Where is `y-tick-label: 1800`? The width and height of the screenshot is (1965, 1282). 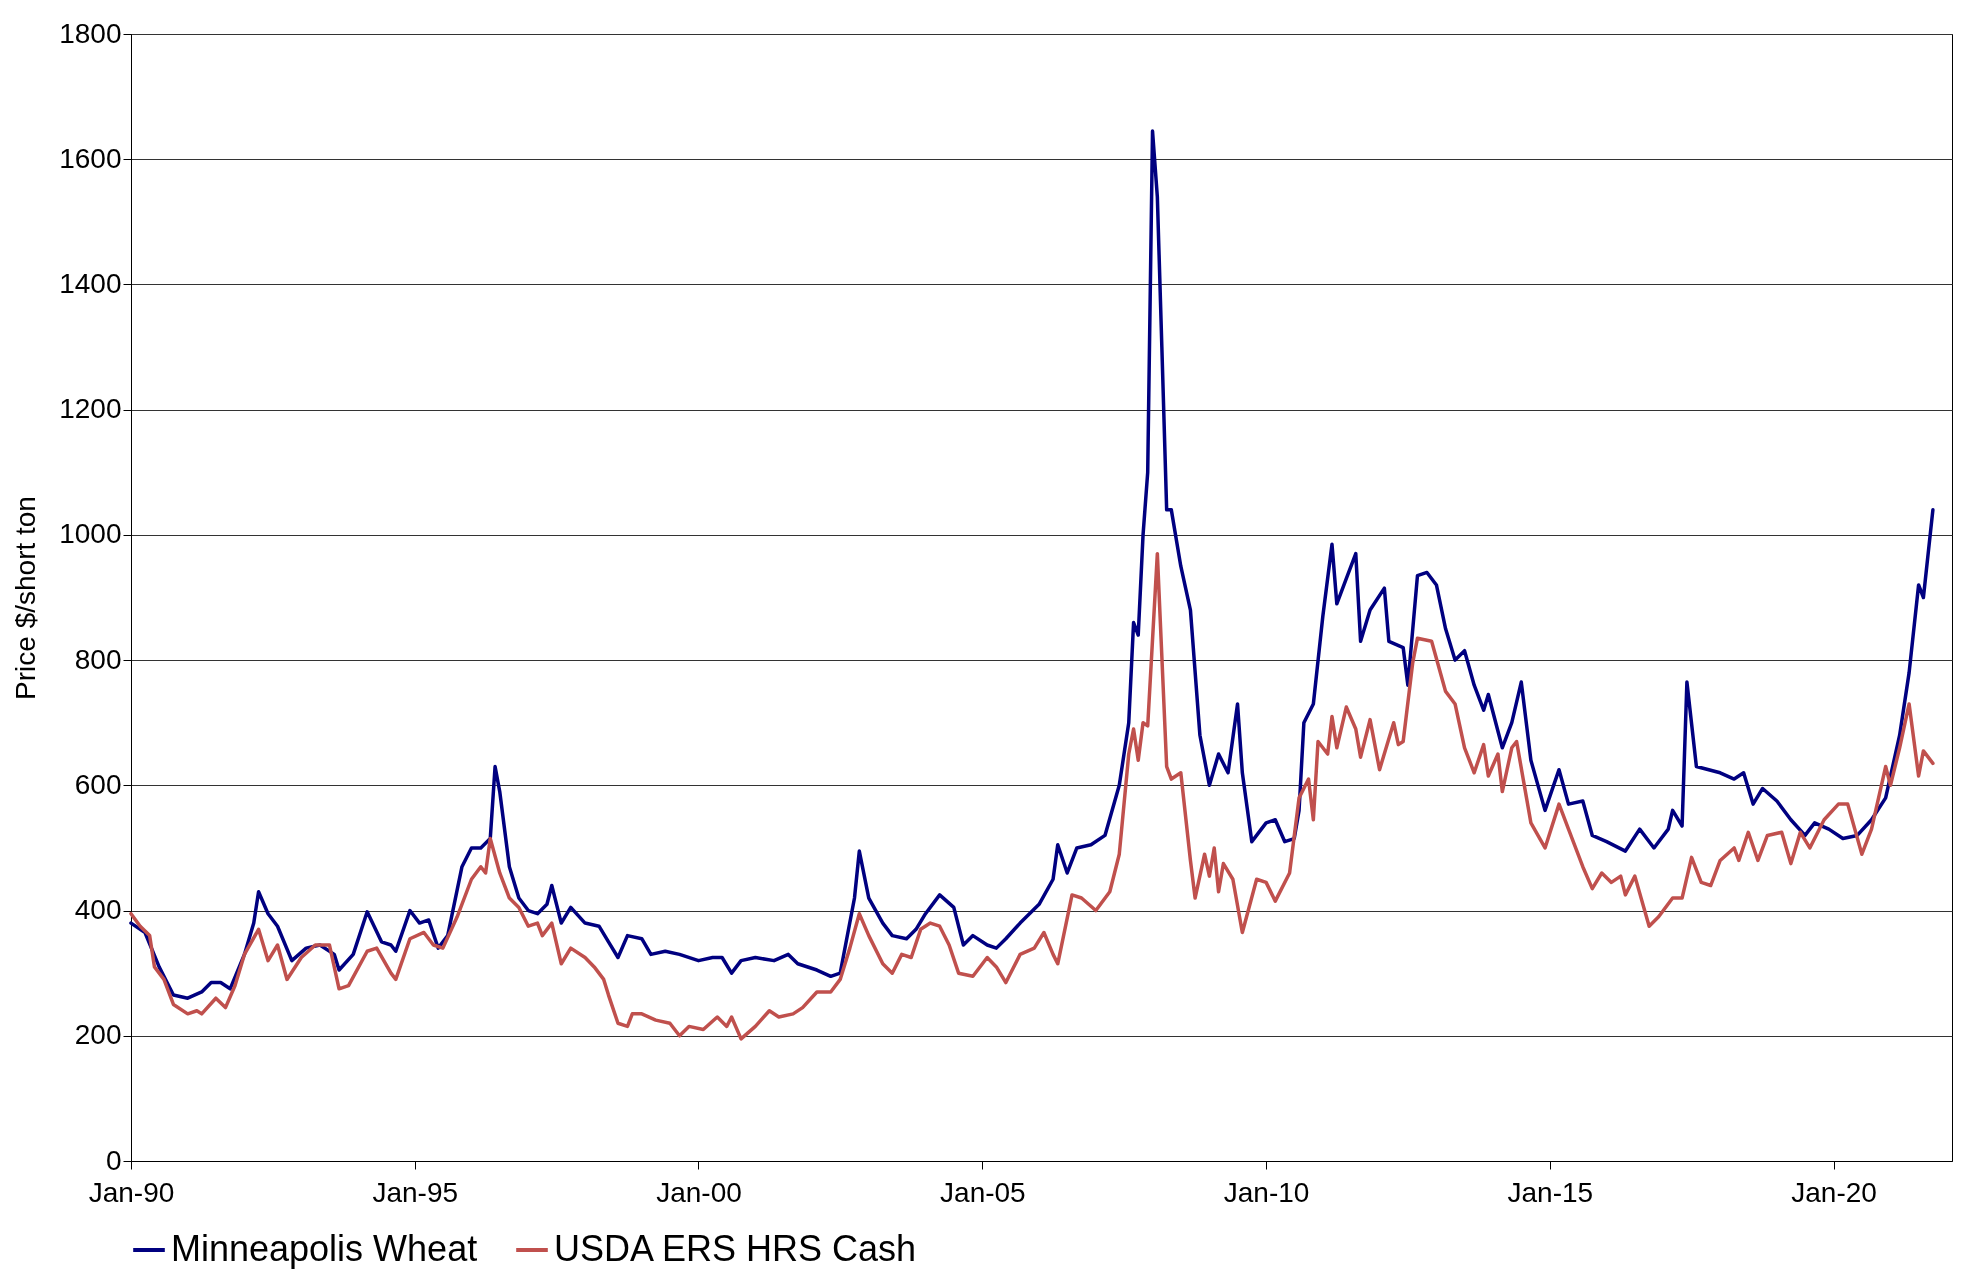
y-tick-label: 1800 is located at coordinates (90, 33).